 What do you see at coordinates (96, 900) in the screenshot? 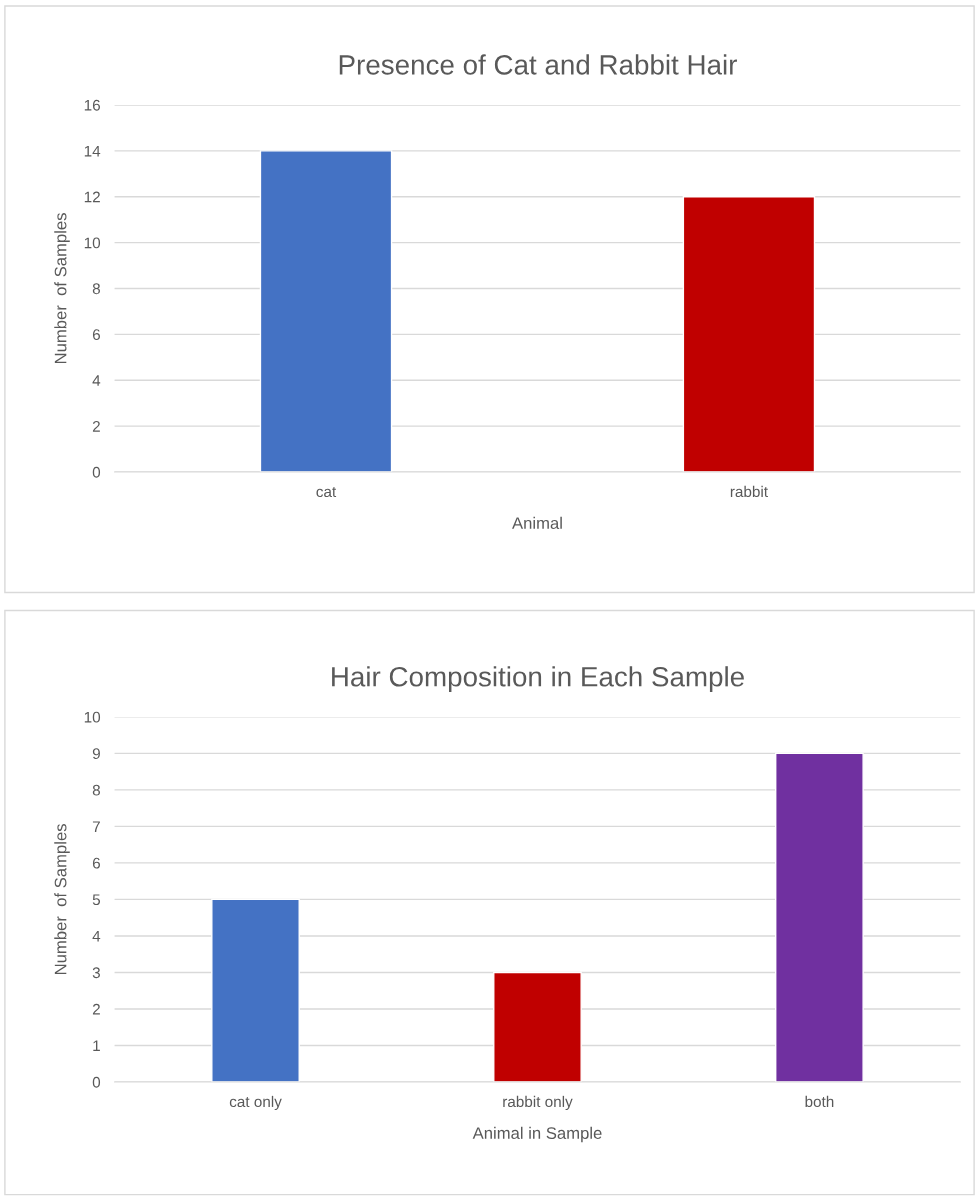
I see `y-tick-label: 5` at bounding box center [96, 900].